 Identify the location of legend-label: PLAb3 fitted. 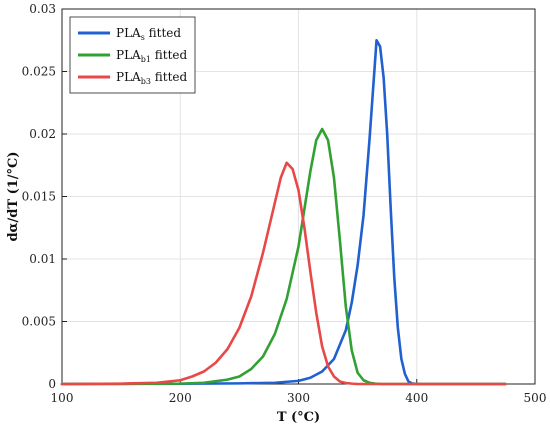
(152, 78).